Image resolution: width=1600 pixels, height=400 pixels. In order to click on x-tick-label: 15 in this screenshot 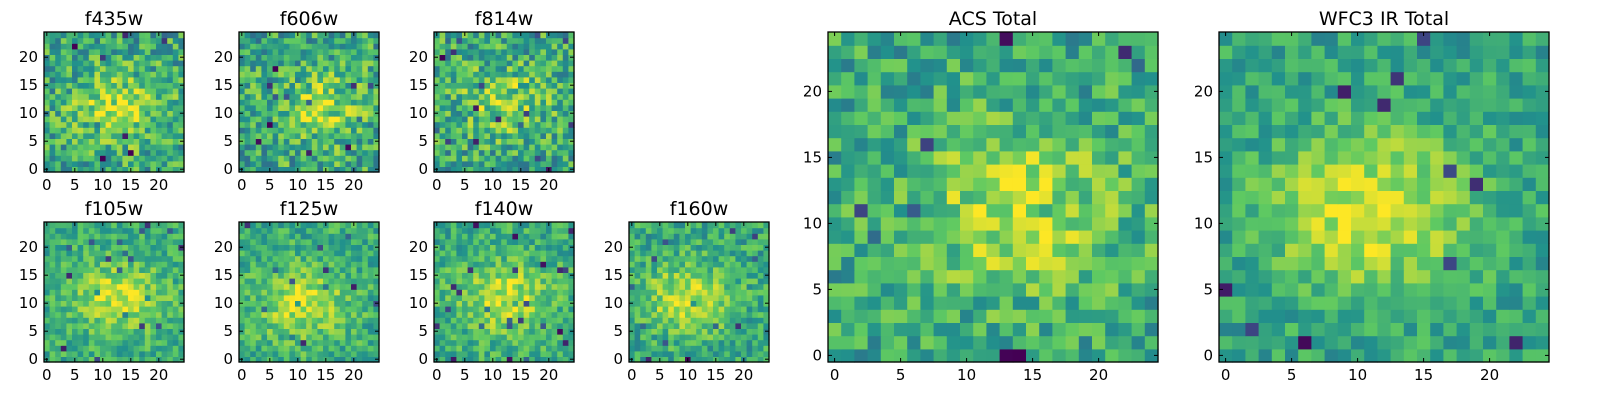, I will do `click(130, 185)`.